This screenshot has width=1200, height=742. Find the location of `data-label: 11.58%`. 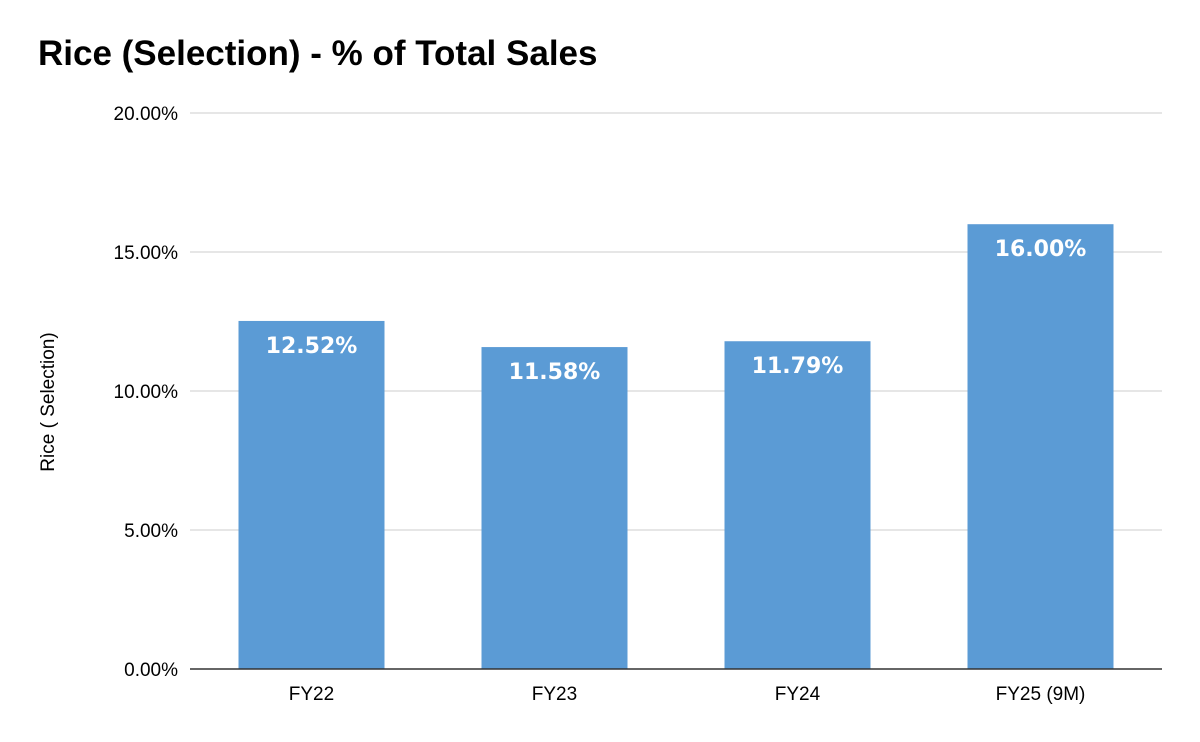

data-label: 11.58% is located at coordinates (555, 372).